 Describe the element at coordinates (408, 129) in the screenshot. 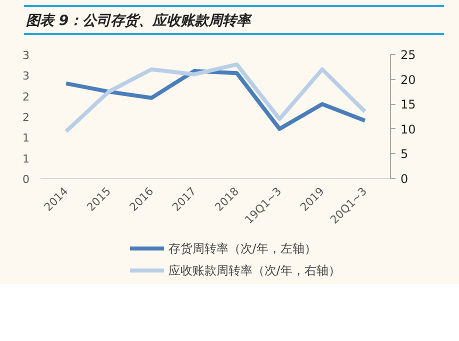

I see `y2-tick-label: 10` at that location.